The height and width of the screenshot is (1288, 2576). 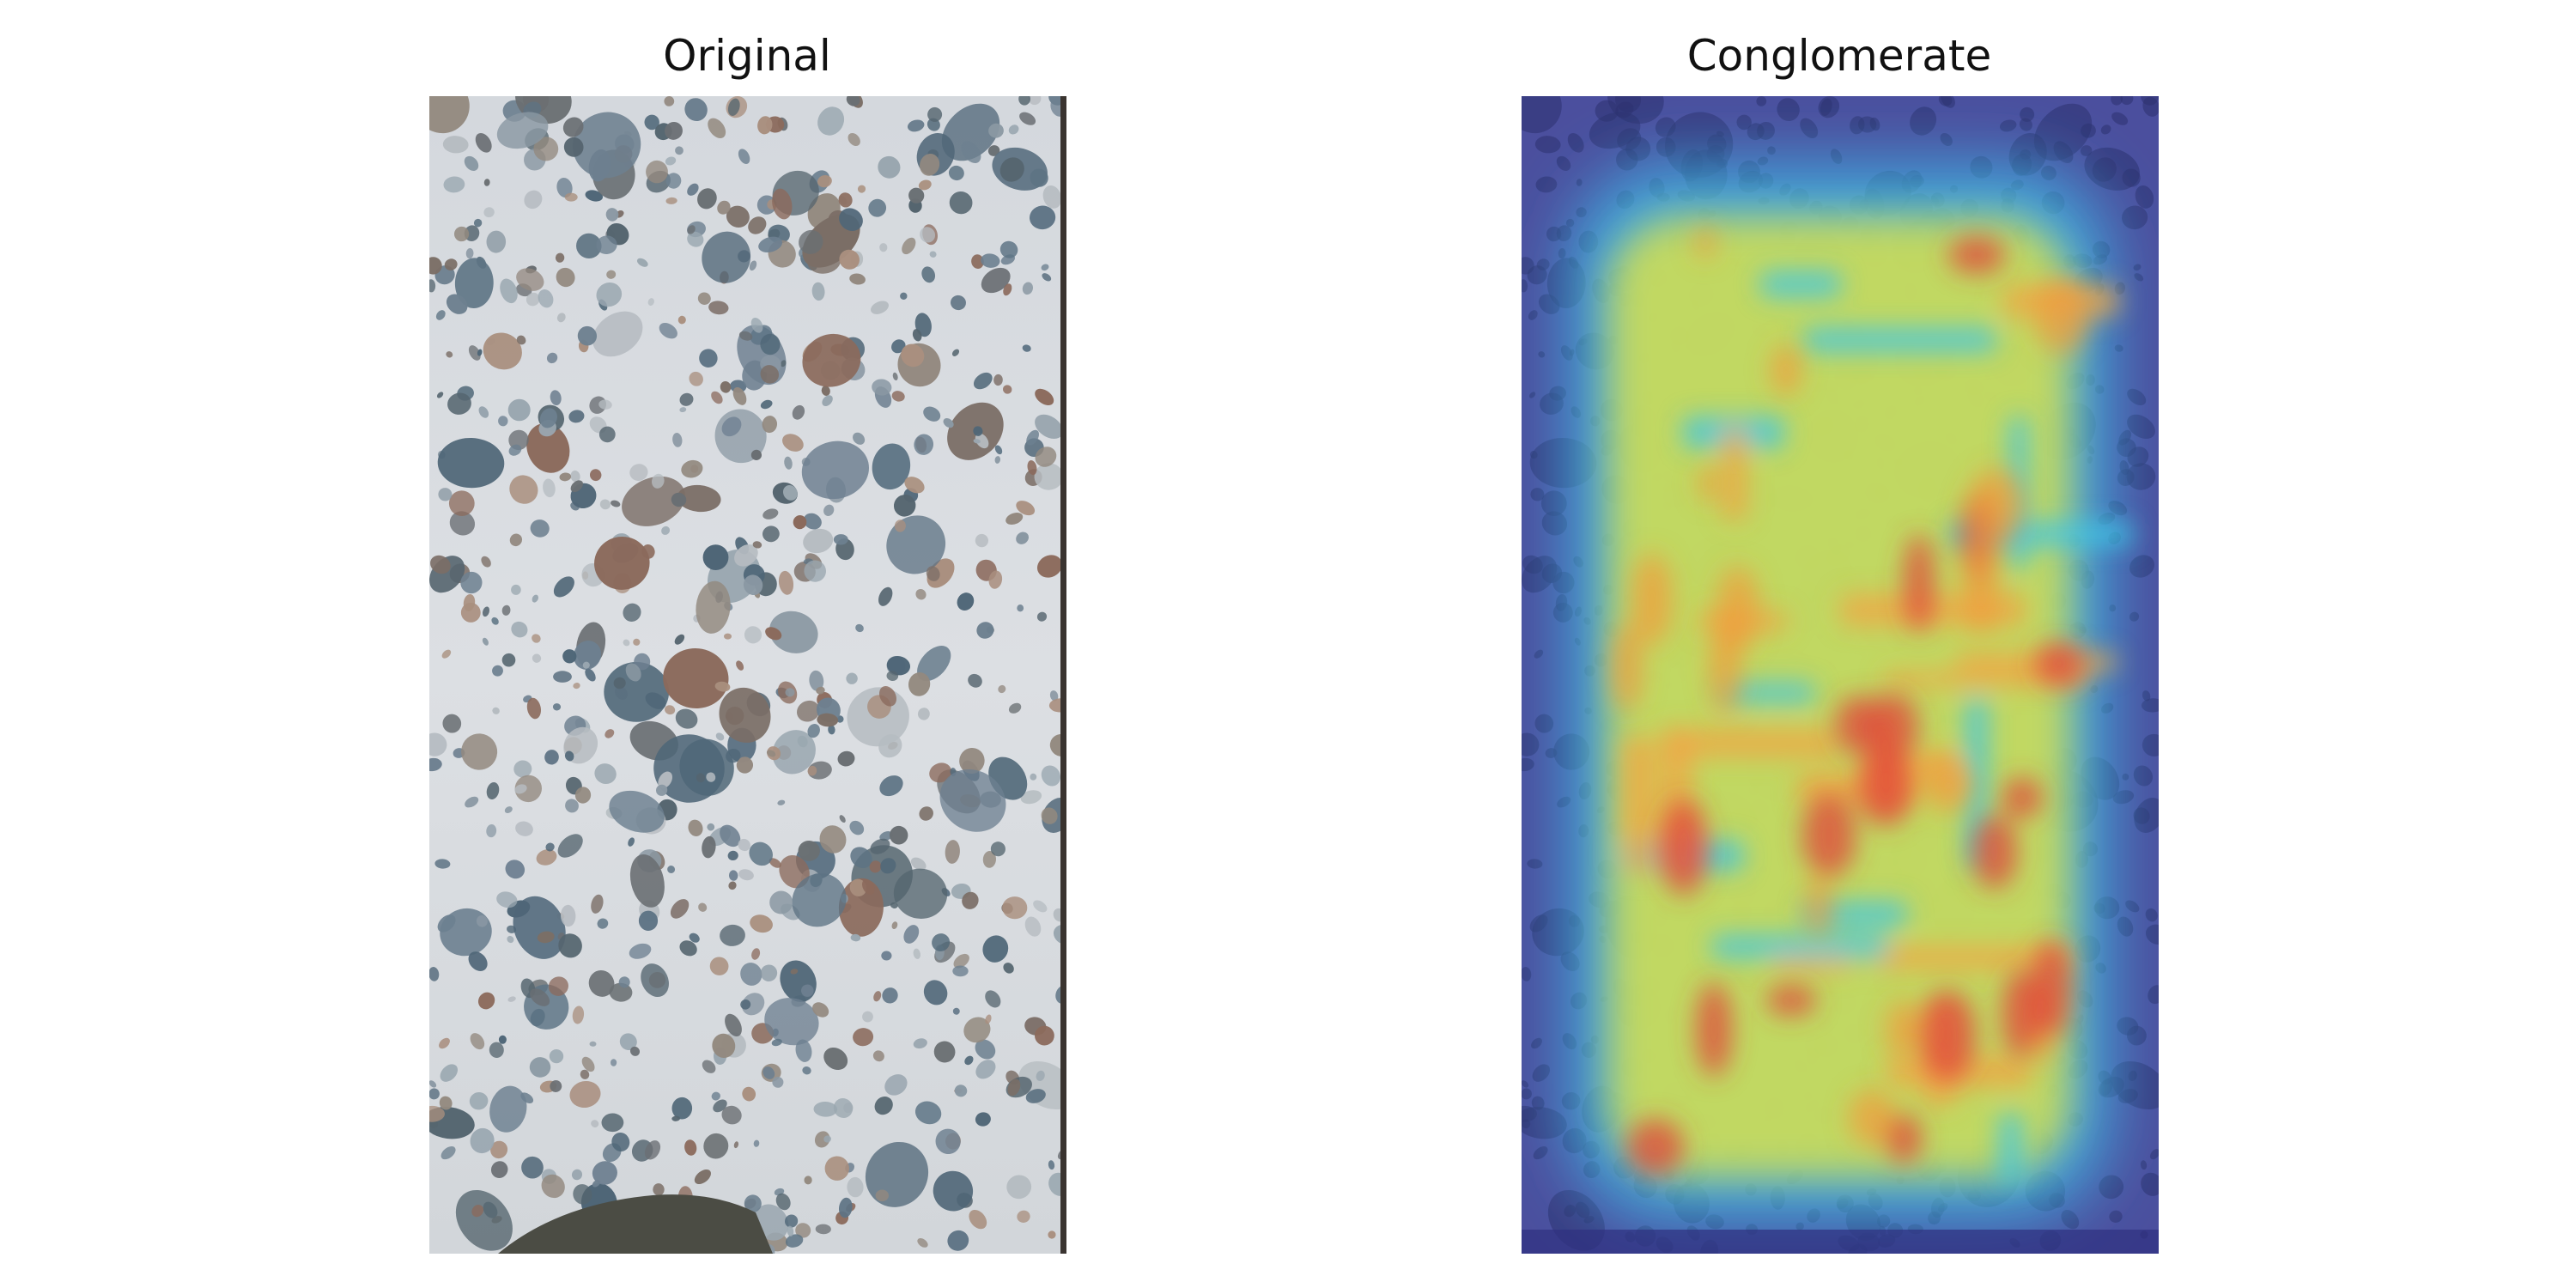 I want to click on heat-band, so click(x=1751, y=743).